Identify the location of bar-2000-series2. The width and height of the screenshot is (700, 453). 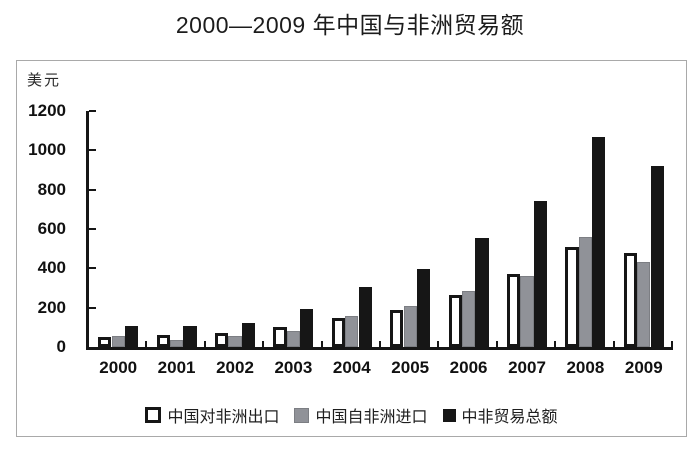
(131, 336).